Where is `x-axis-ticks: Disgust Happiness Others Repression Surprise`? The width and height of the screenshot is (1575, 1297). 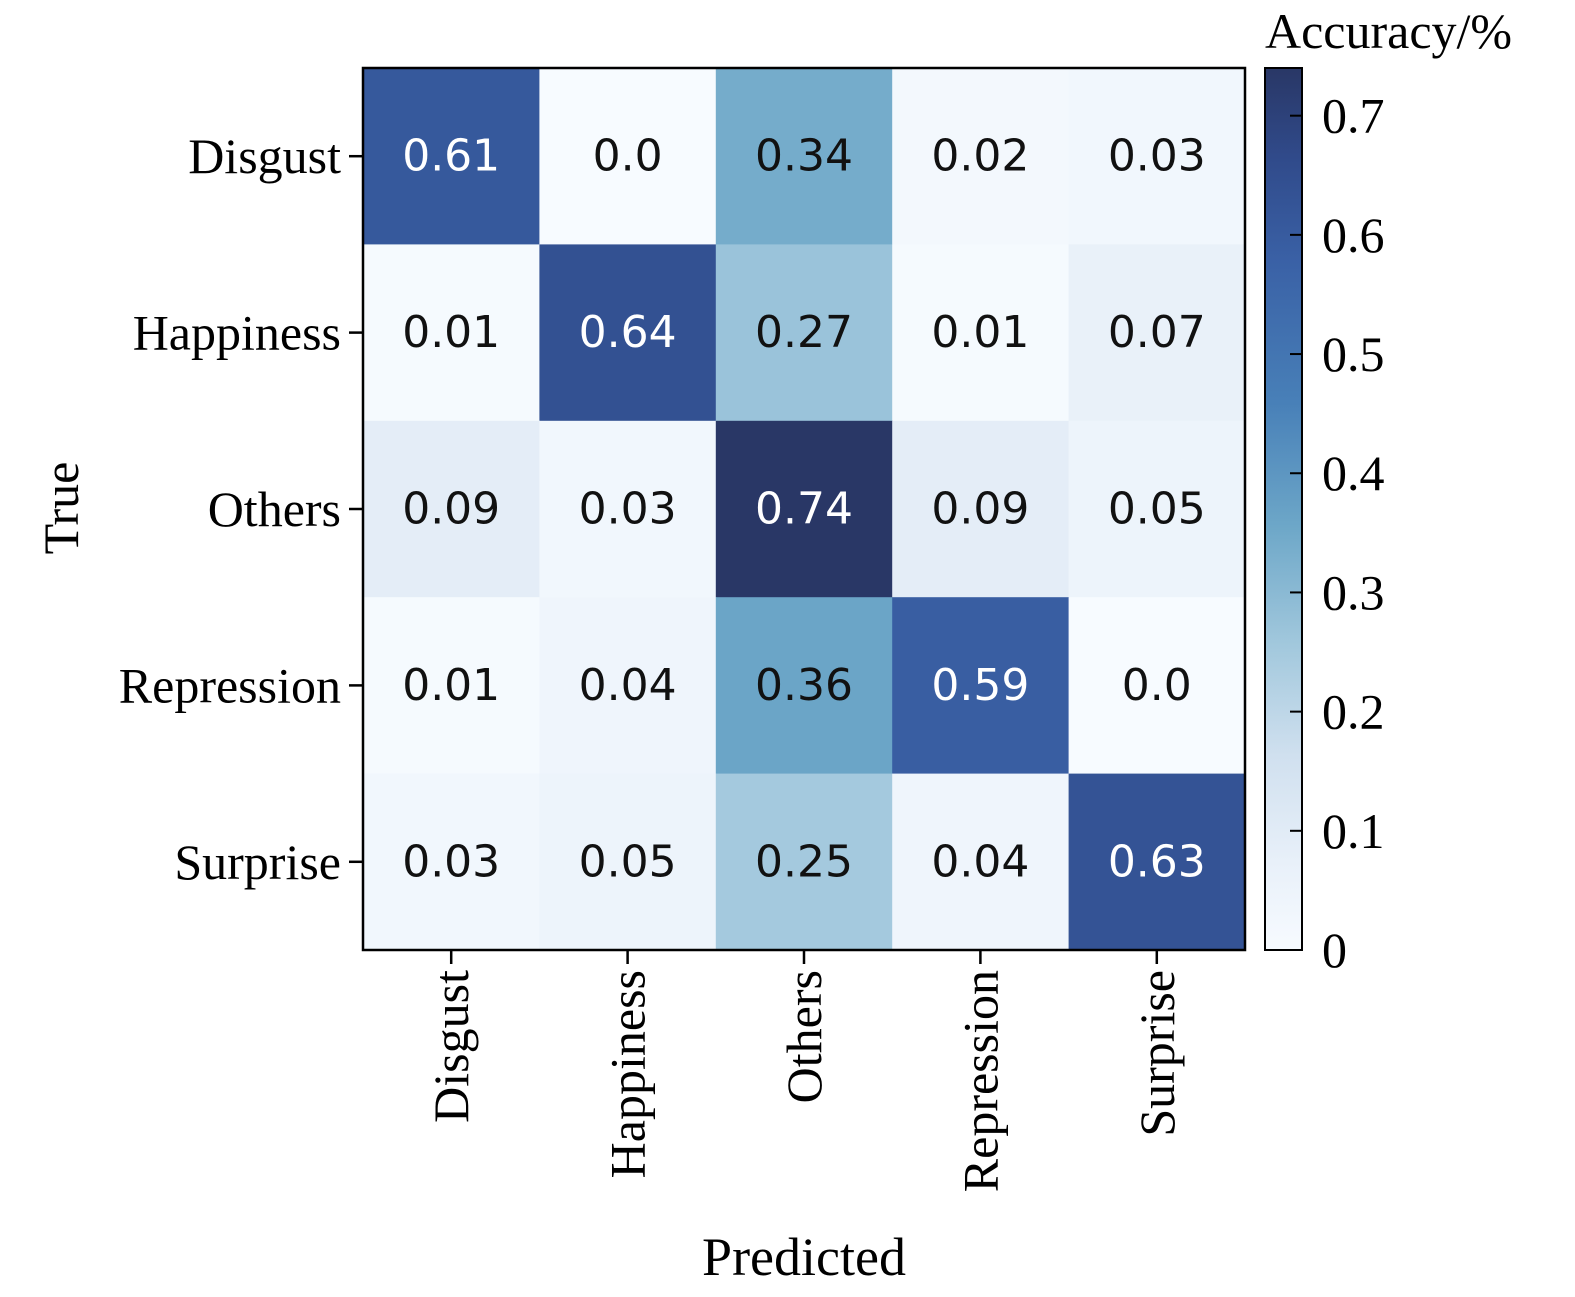 x-axis-ticks: Disgust Happiness Others Repression Surprise is located at coordinates (804, 1071).